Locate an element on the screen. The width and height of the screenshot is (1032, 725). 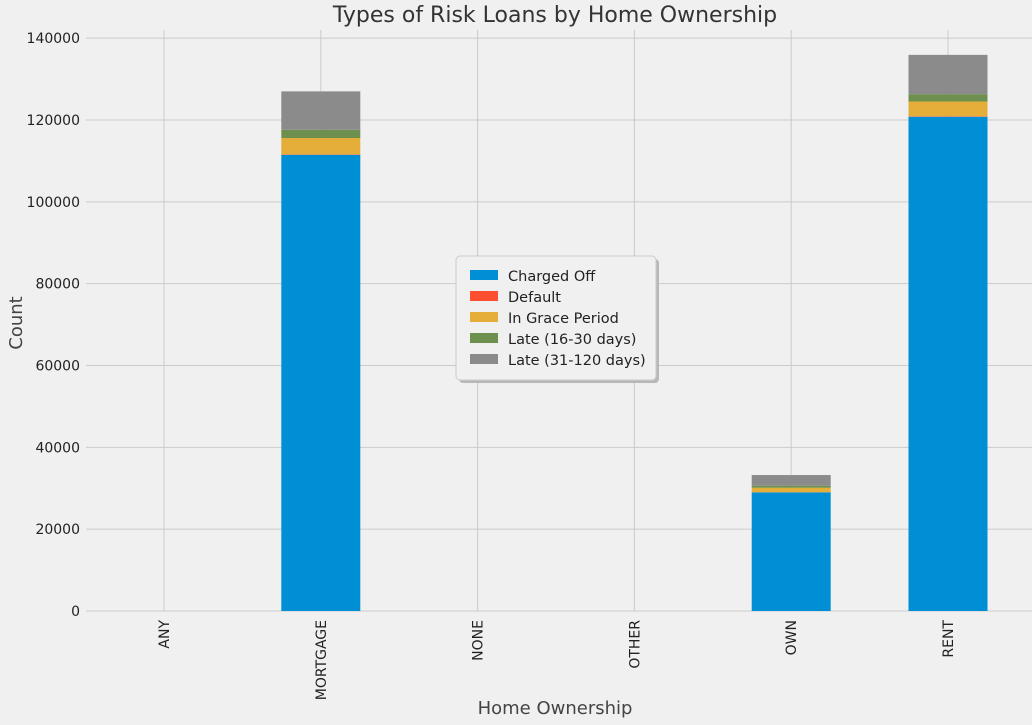
y-tick-label: 40000 is located at coordinates (57, 448).